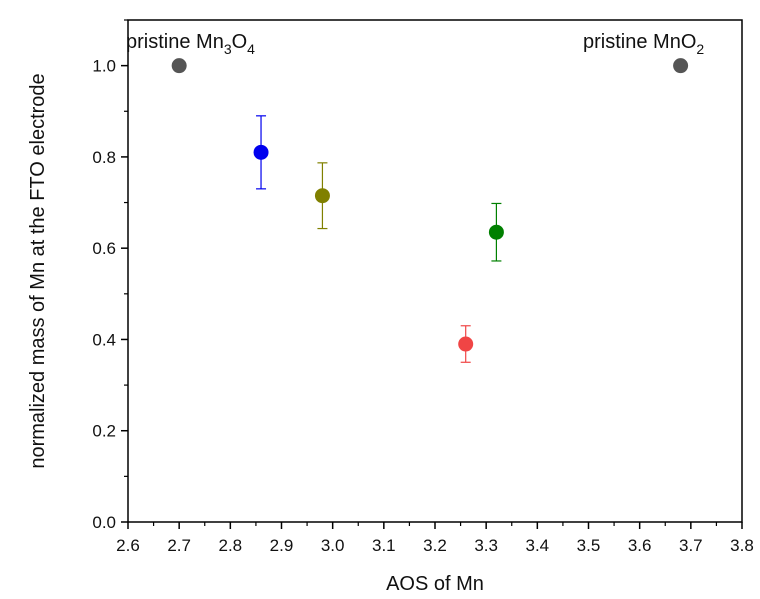 This screenshot has width=760, height=599. What do you see at coordinates (104, 431) in the screenshot?
I see `y-tick-label: 0.2` at bounding box center [104, 431].